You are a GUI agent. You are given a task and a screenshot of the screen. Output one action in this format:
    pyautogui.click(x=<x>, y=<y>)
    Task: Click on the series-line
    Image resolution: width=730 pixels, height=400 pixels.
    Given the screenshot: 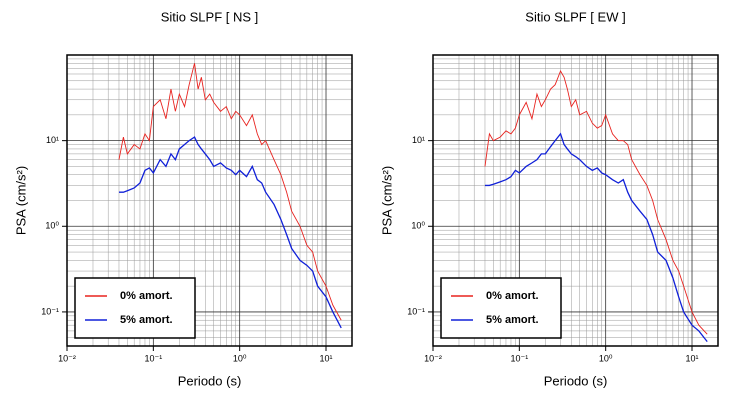 What is the action you would take?
    pyautogui.click(x=230, y=232)
    